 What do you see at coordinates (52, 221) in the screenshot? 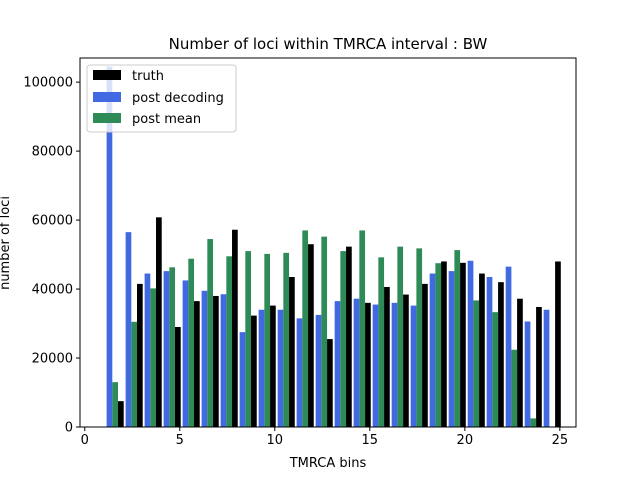
I see `y-tick-label: 60000` at bounding box center [52, 221].